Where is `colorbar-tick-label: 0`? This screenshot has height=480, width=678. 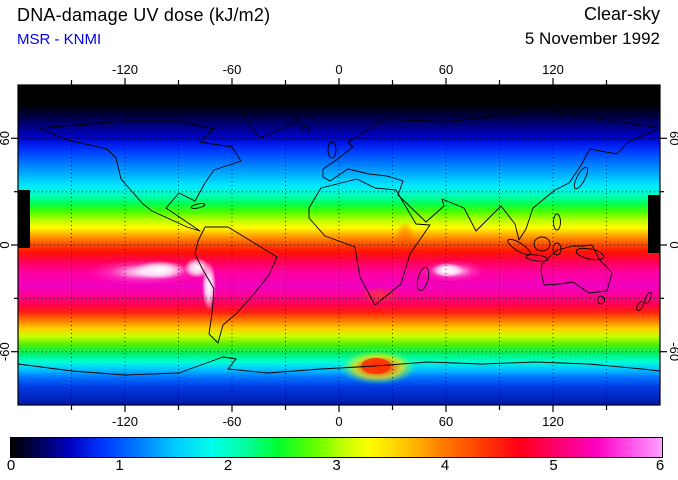
colorbar-tick-label: 0 is located at coordinates (11, 465).